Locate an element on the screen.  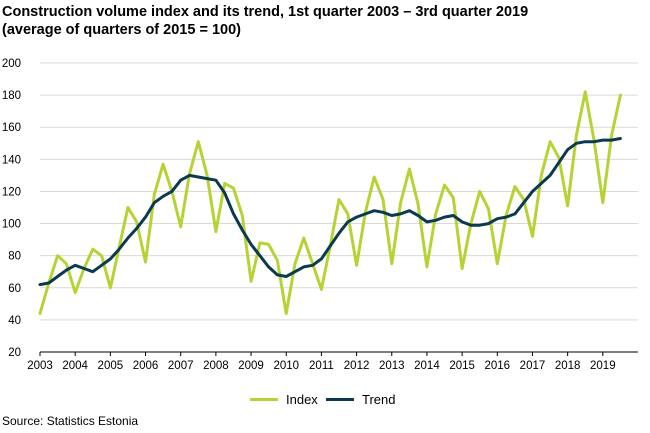
y-tick-label: 20 is located at coordinates (14, 353).